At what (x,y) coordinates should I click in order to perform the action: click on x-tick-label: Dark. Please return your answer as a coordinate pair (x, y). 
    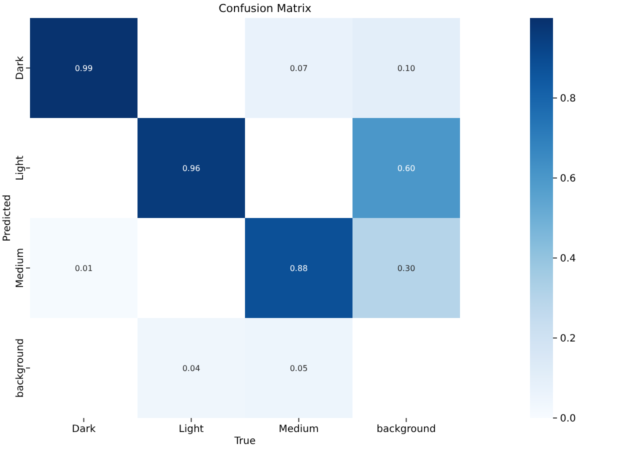
    Looking at the image, I should click on (84, 429).